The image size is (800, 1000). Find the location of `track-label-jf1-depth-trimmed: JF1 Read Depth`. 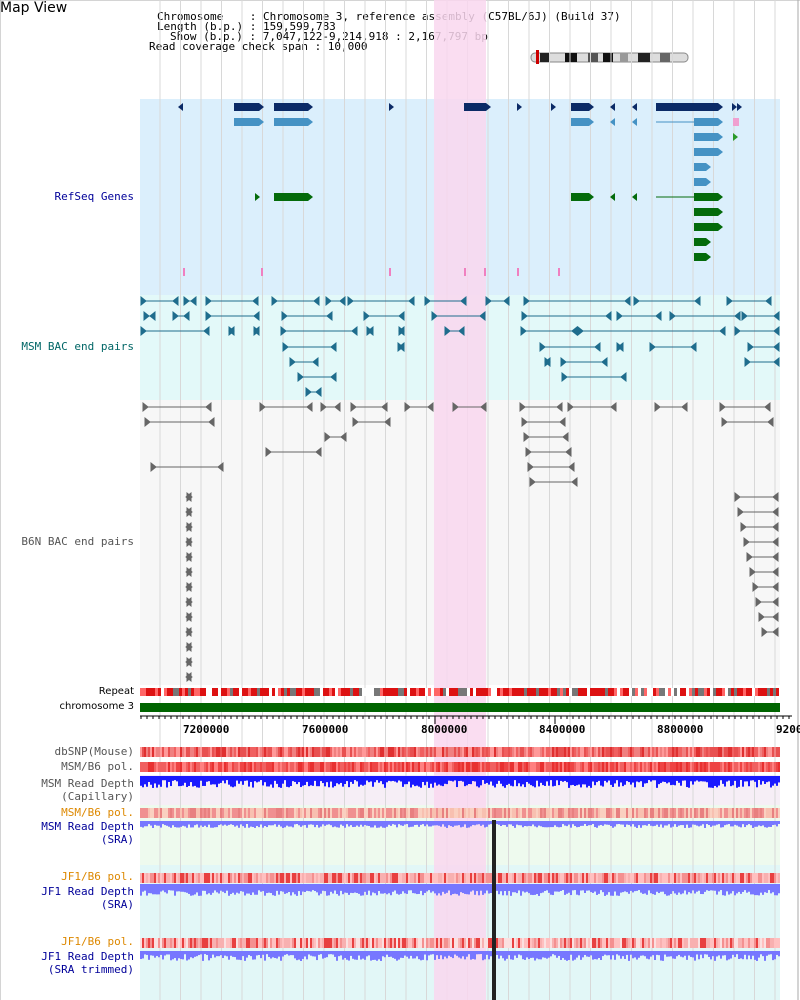

track-label-jf1-depth-trimmed: JF1 Read Depth is located at coordinates (87, 956).